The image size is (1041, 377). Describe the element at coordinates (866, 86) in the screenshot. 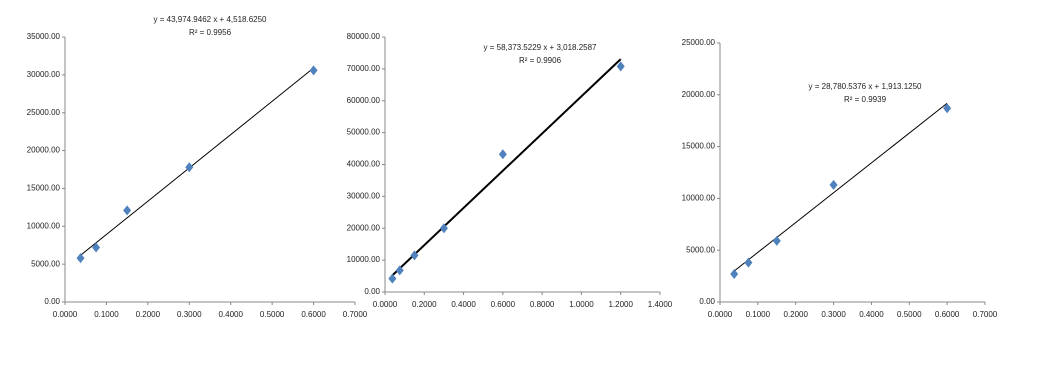

I see `trend-equation: y = 28,780.5376 x + 1,913.1250` at that location.